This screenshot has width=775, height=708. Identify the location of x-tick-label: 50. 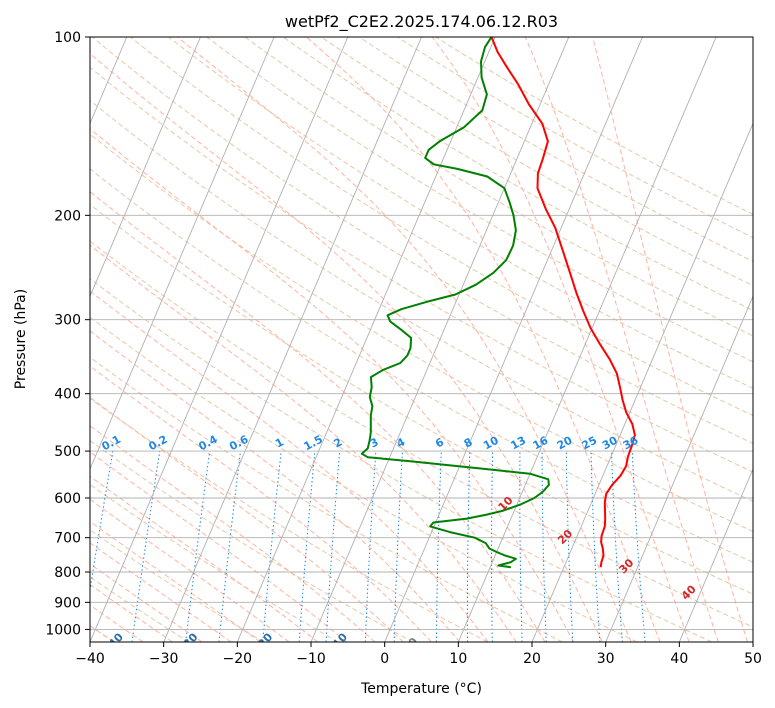
(753, 659).